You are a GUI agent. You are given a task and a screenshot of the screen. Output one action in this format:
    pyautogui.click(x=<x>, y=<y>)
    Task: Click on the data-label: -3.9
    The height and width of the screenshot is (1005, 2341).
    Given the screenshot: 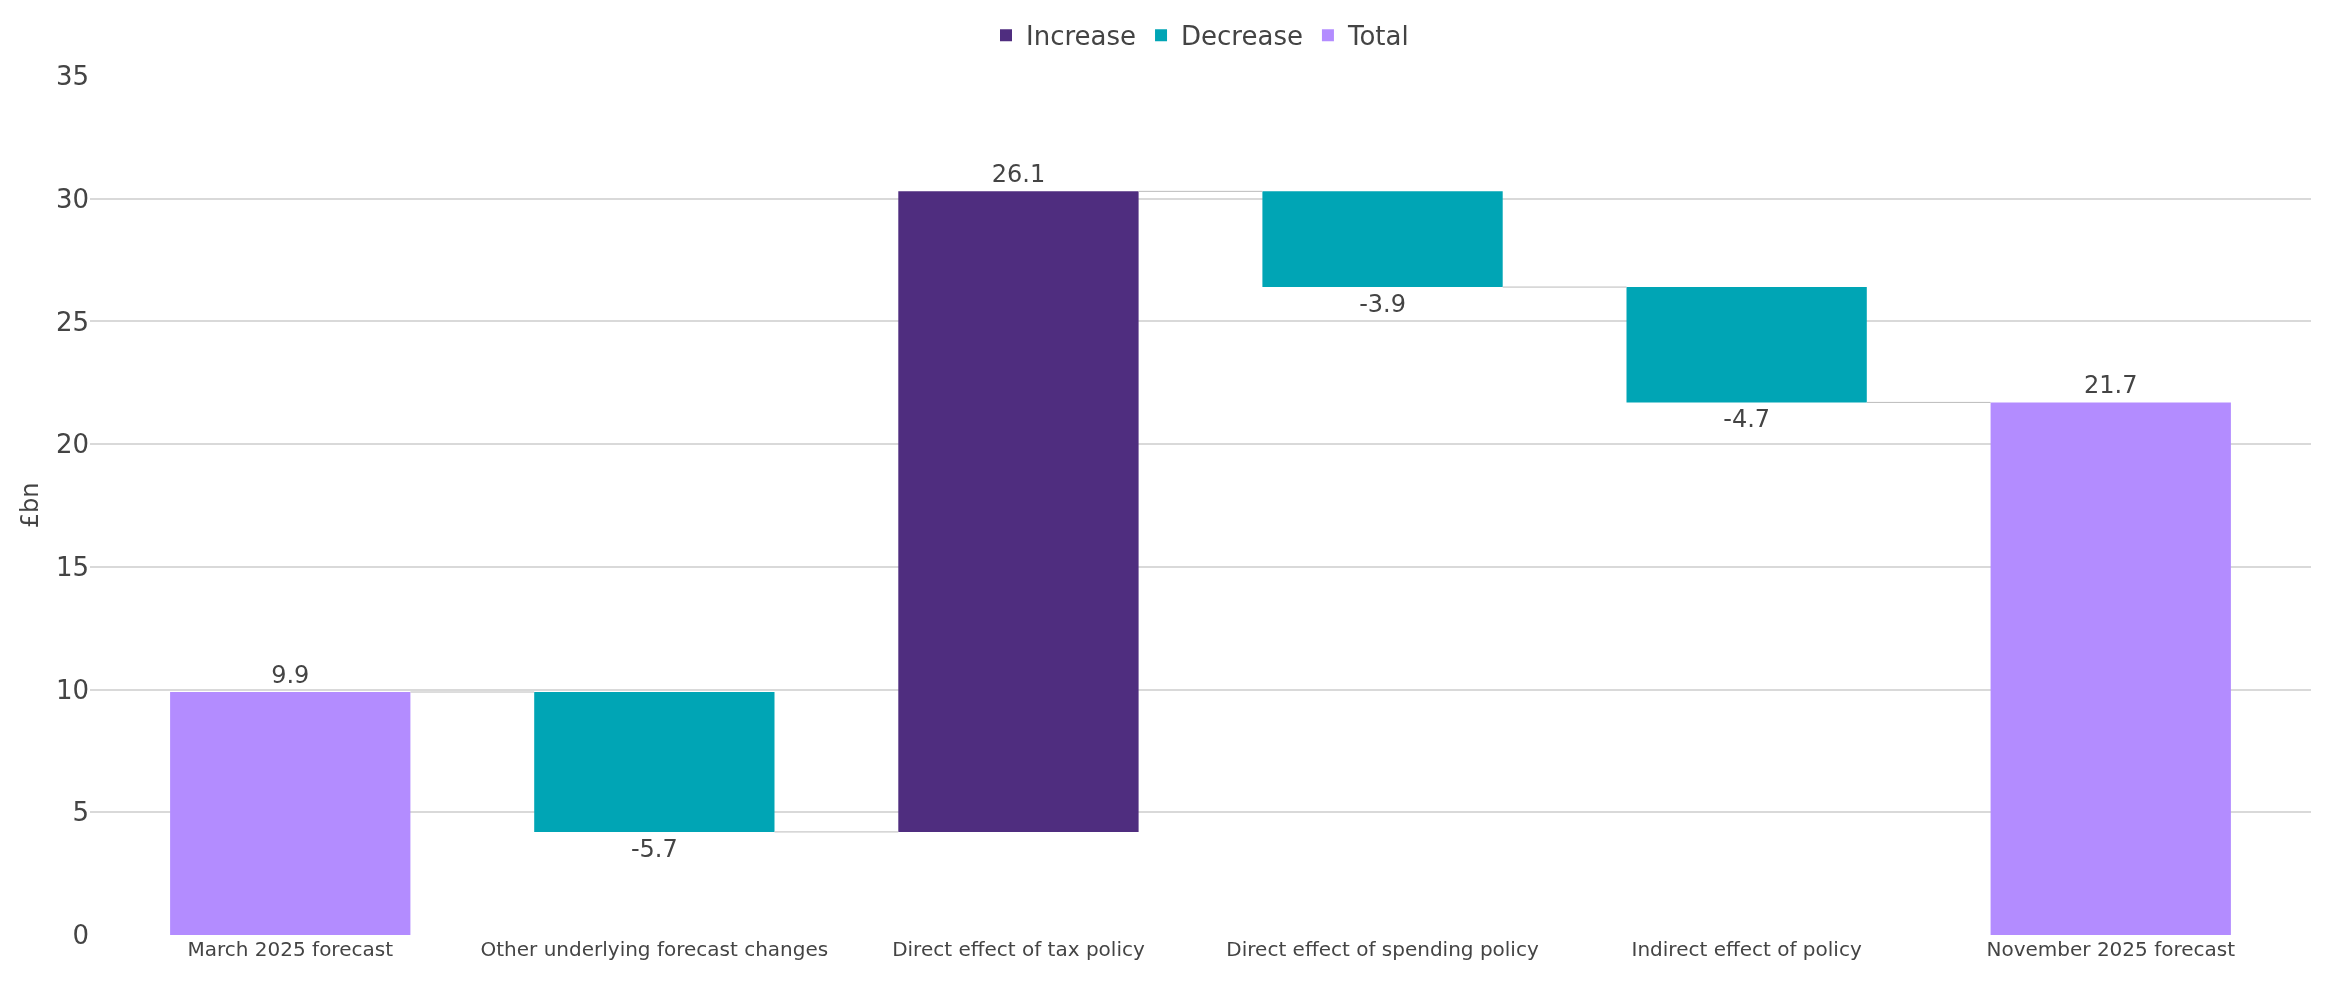 What is the action you would take?
    pyautogui.click(x=1382, y=304)
    